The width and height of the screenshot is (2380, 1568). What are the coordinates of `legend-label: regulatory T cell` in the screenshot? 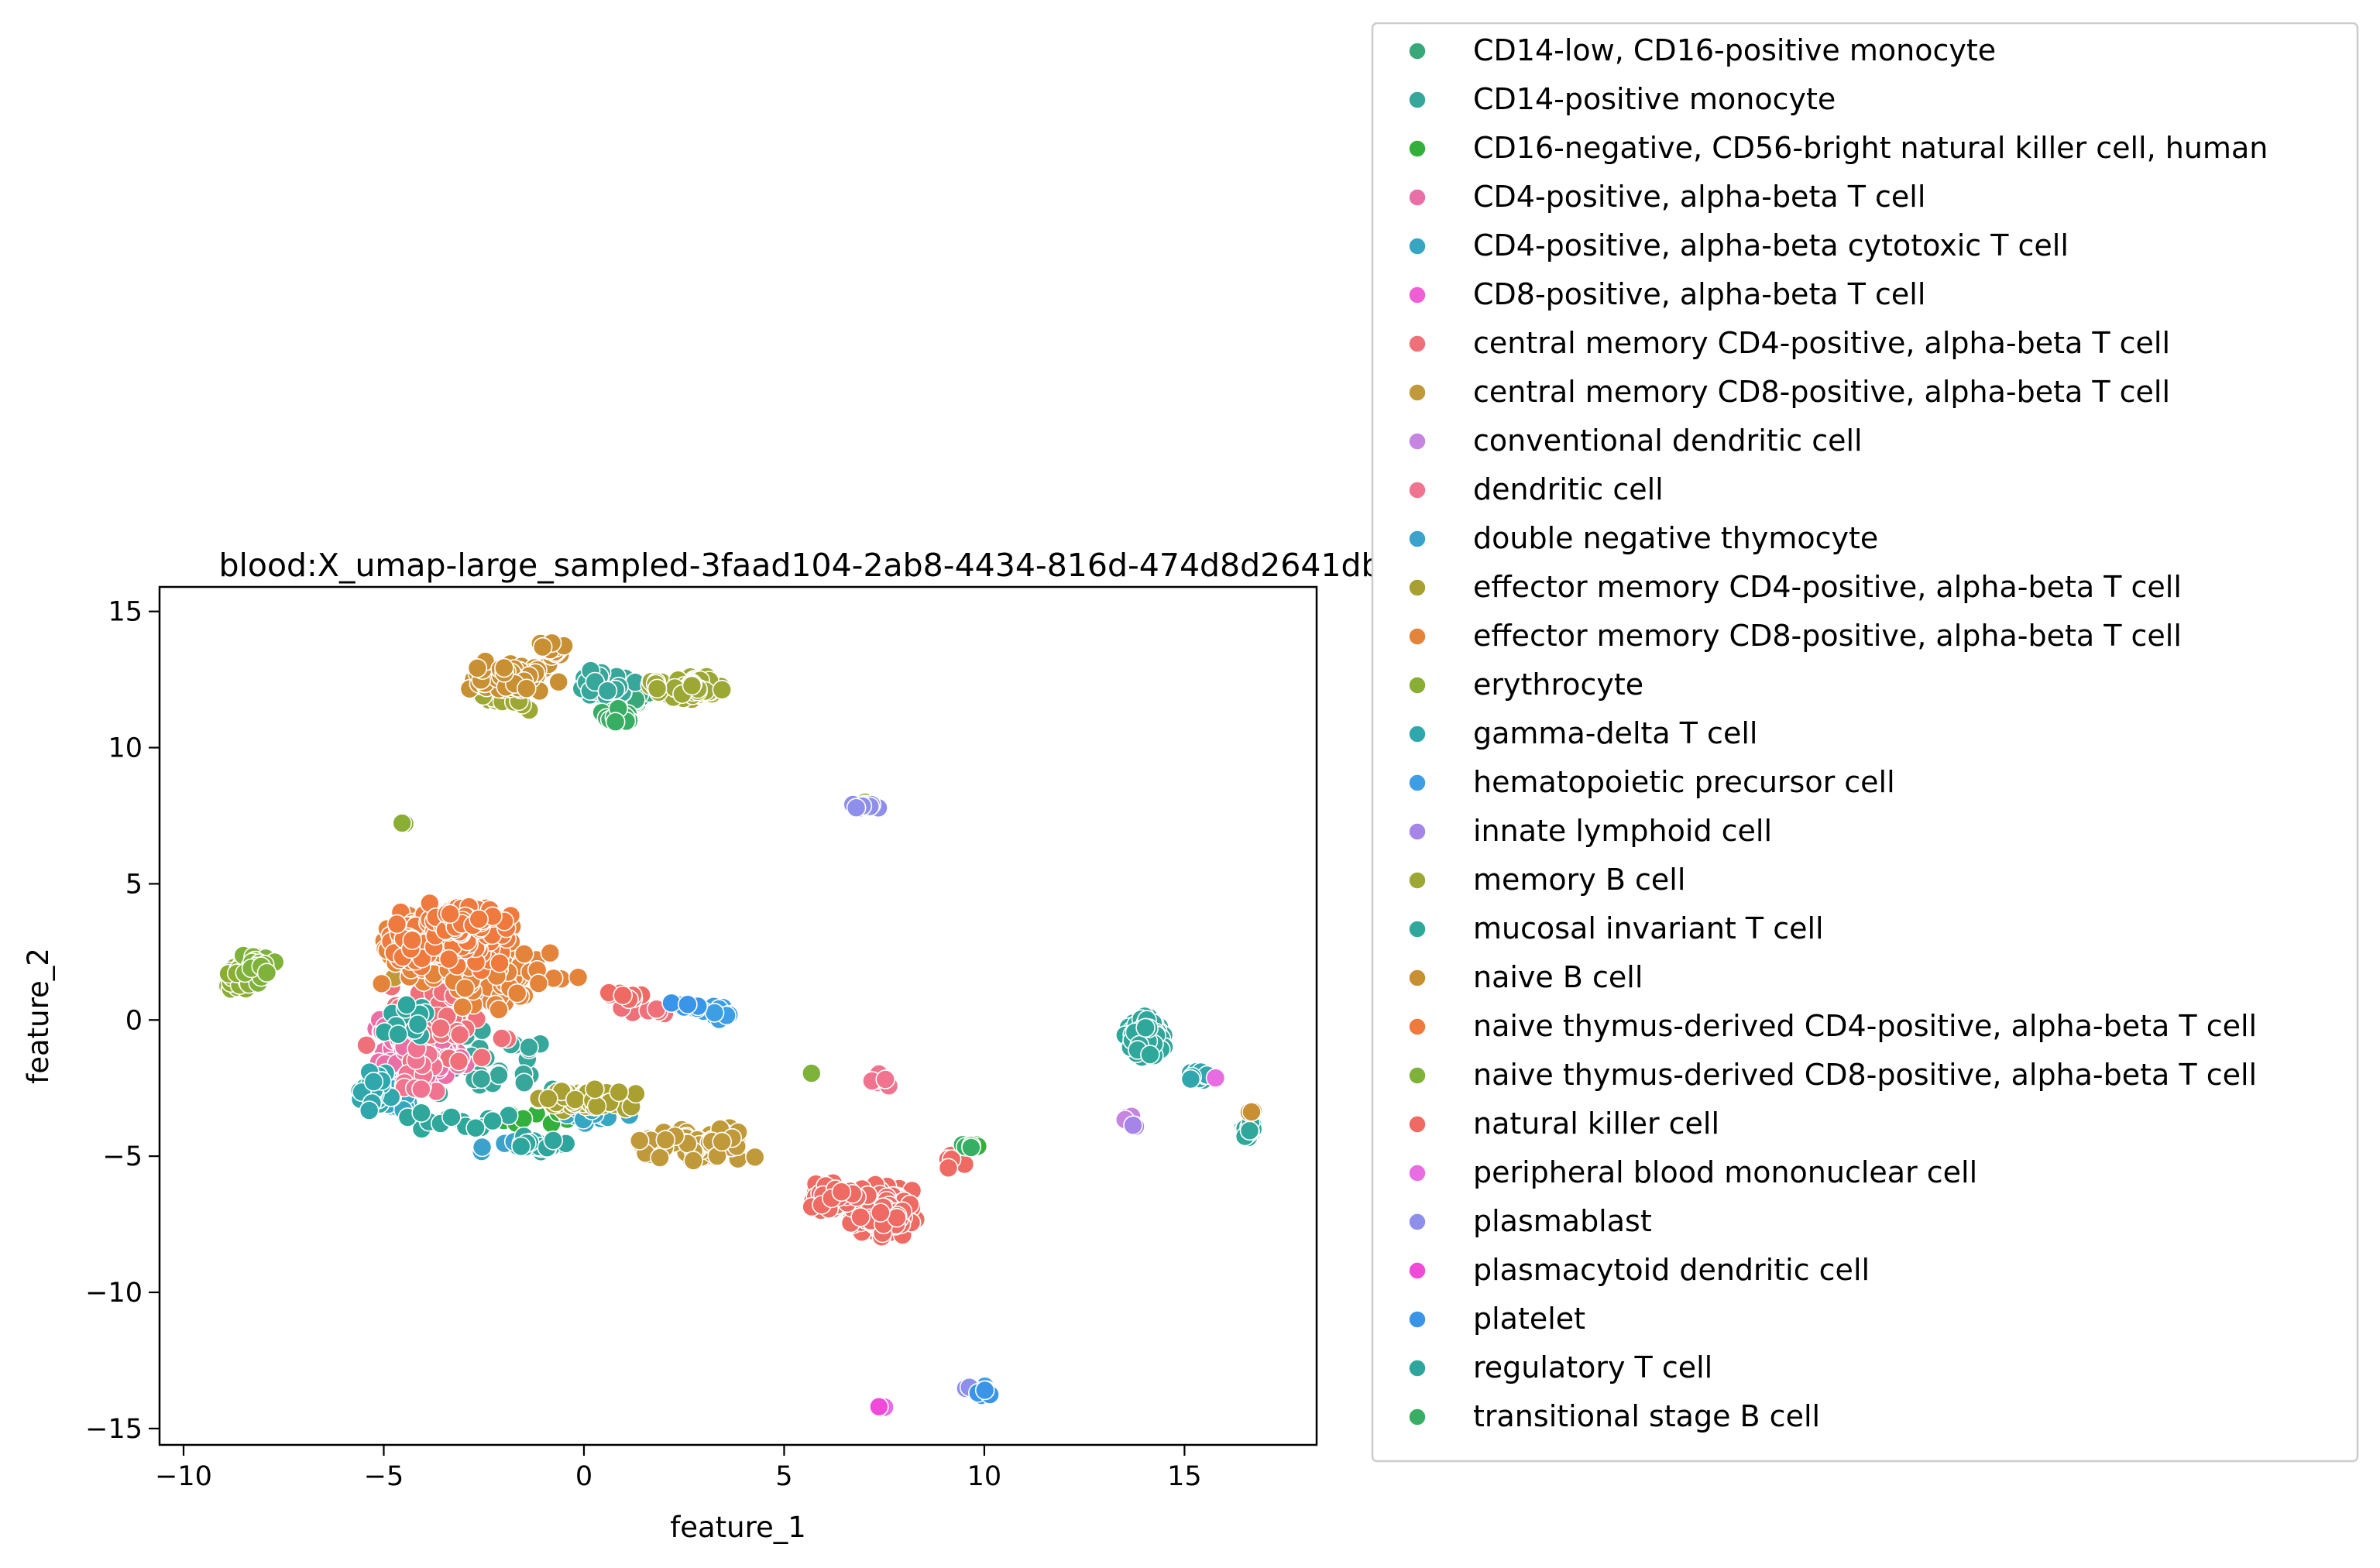 It's located at (1593, 1367).